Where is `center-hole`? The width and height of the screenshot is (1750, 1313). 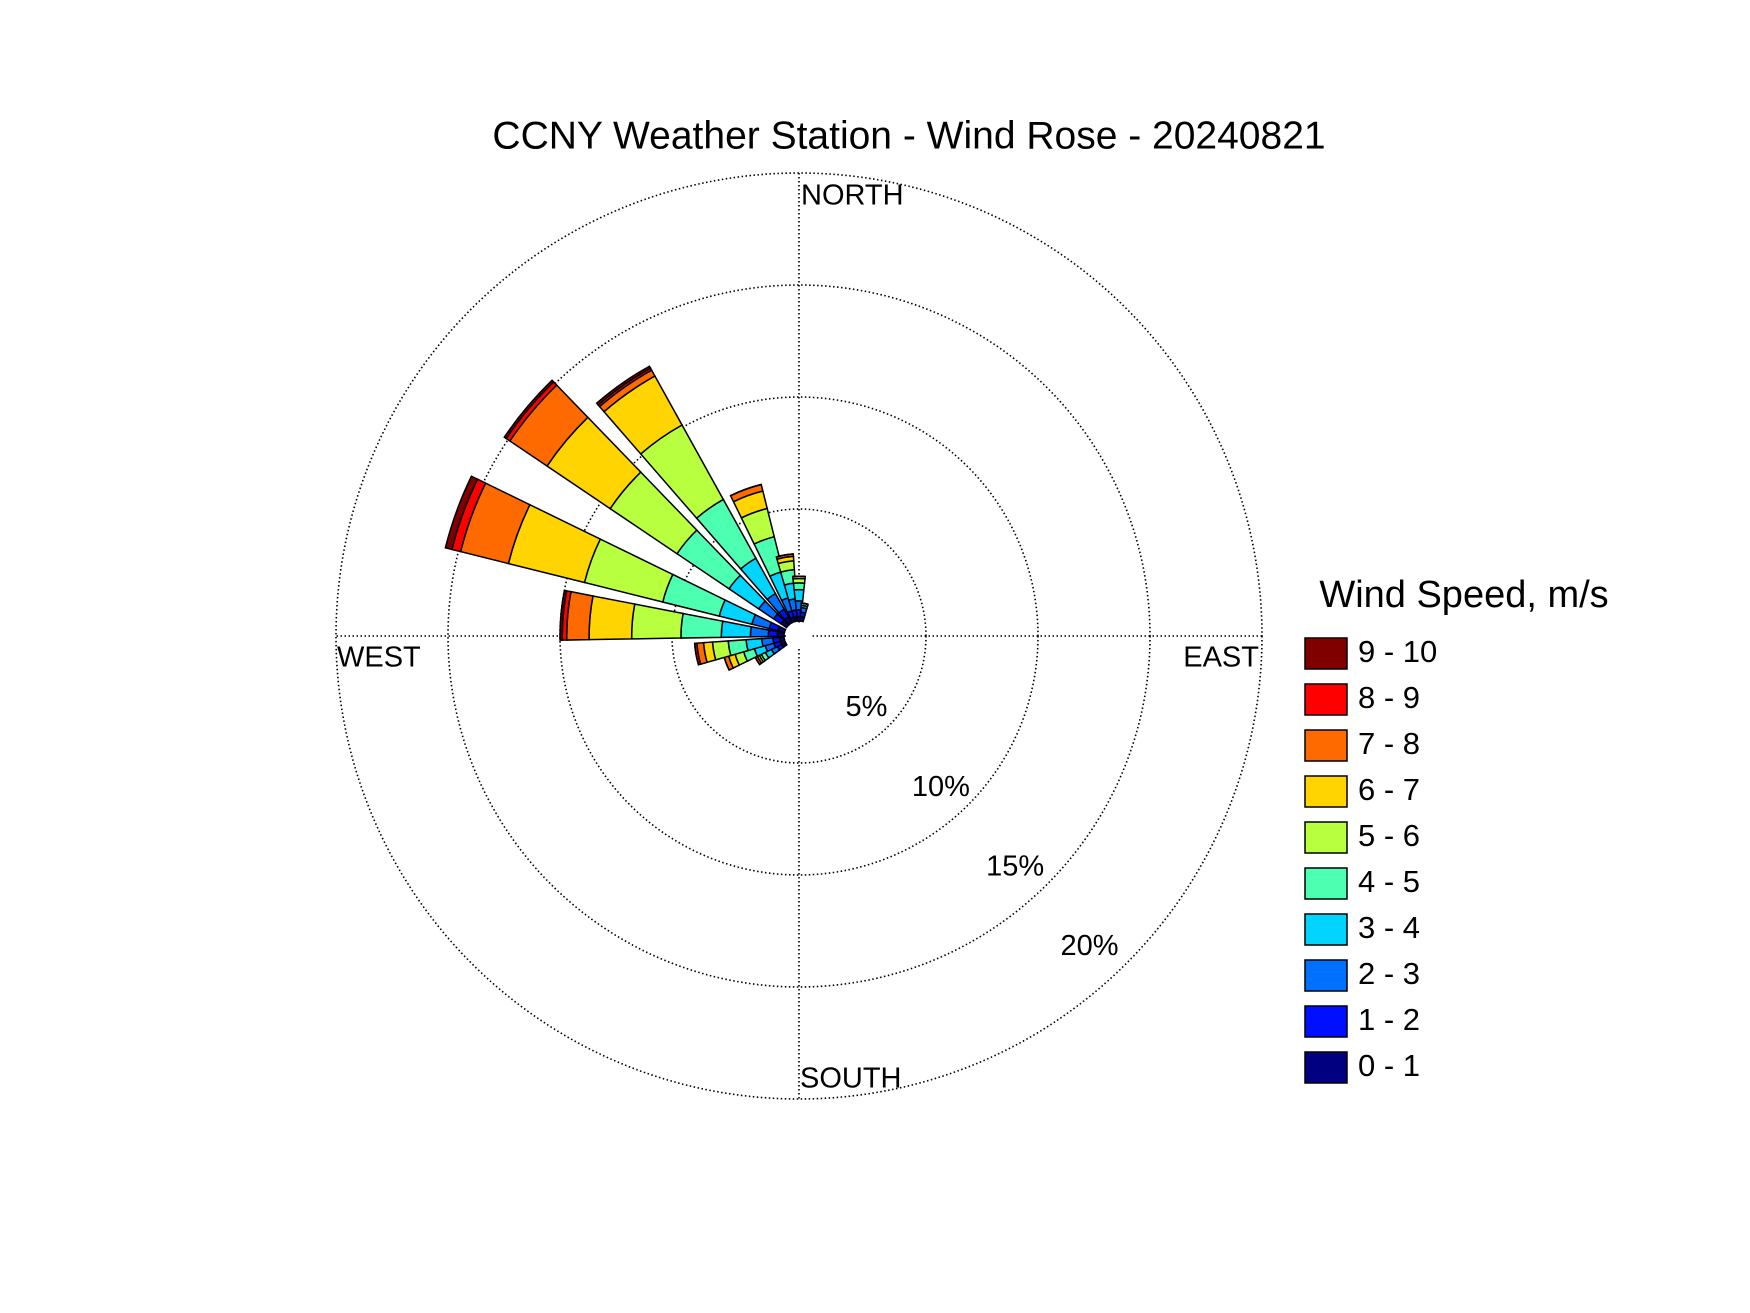
center-hole is located at coordinates (799, 636).